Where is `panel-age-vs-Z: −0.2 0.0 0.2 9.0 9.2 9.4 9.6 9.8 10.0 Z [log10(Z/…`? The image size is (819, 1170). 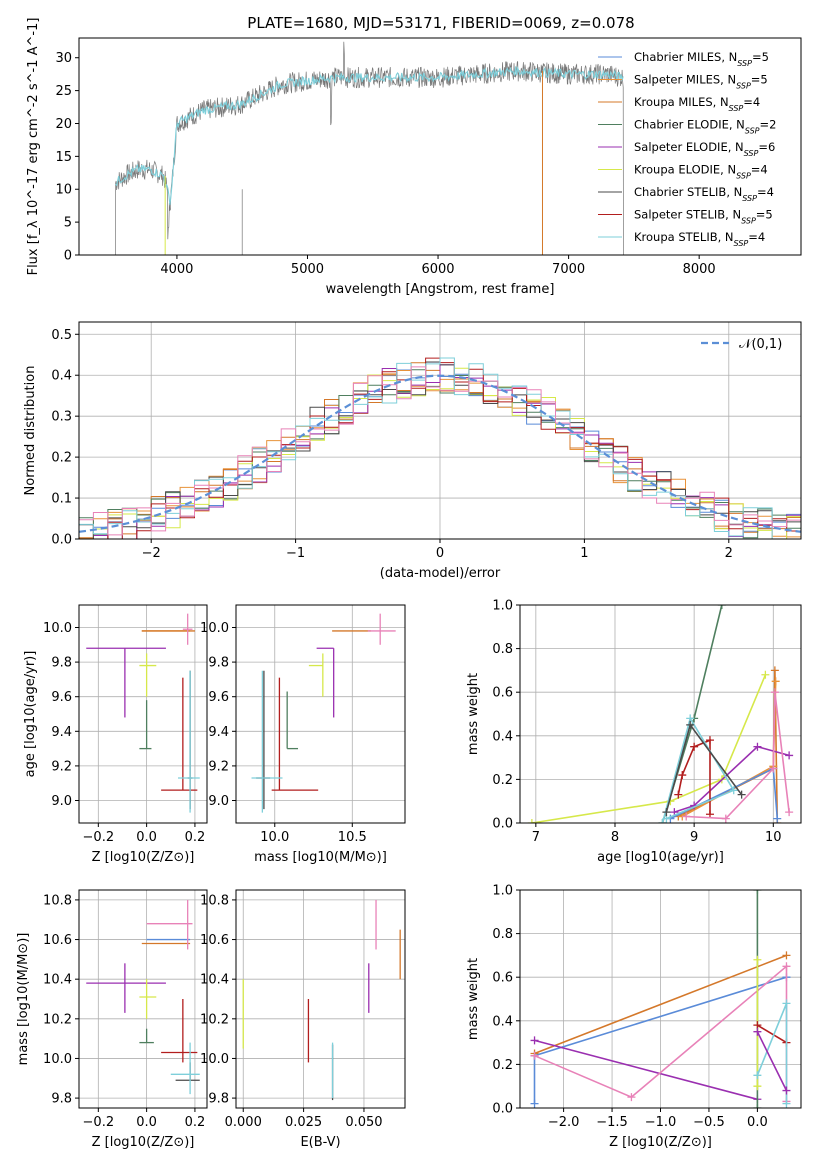 panel-age-vs-Z: −0.2 0.0 0.2 9.0 9.2 9.4 9.6 9.8 10.0 Z [log10(Z/… is located at coordinates (115, 734).